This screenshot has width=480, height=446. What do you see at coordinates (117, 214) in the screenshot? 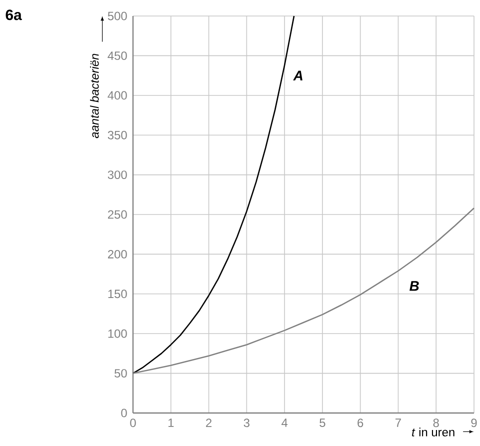
I see `y-tick-label: 250` at bounding box center [117, 214].